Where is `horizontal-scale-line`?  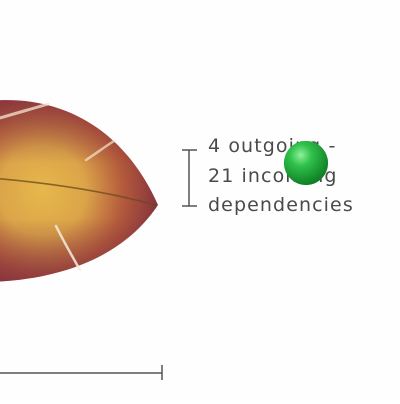
horizontal-scale-line is located at coordinates (81, 372).